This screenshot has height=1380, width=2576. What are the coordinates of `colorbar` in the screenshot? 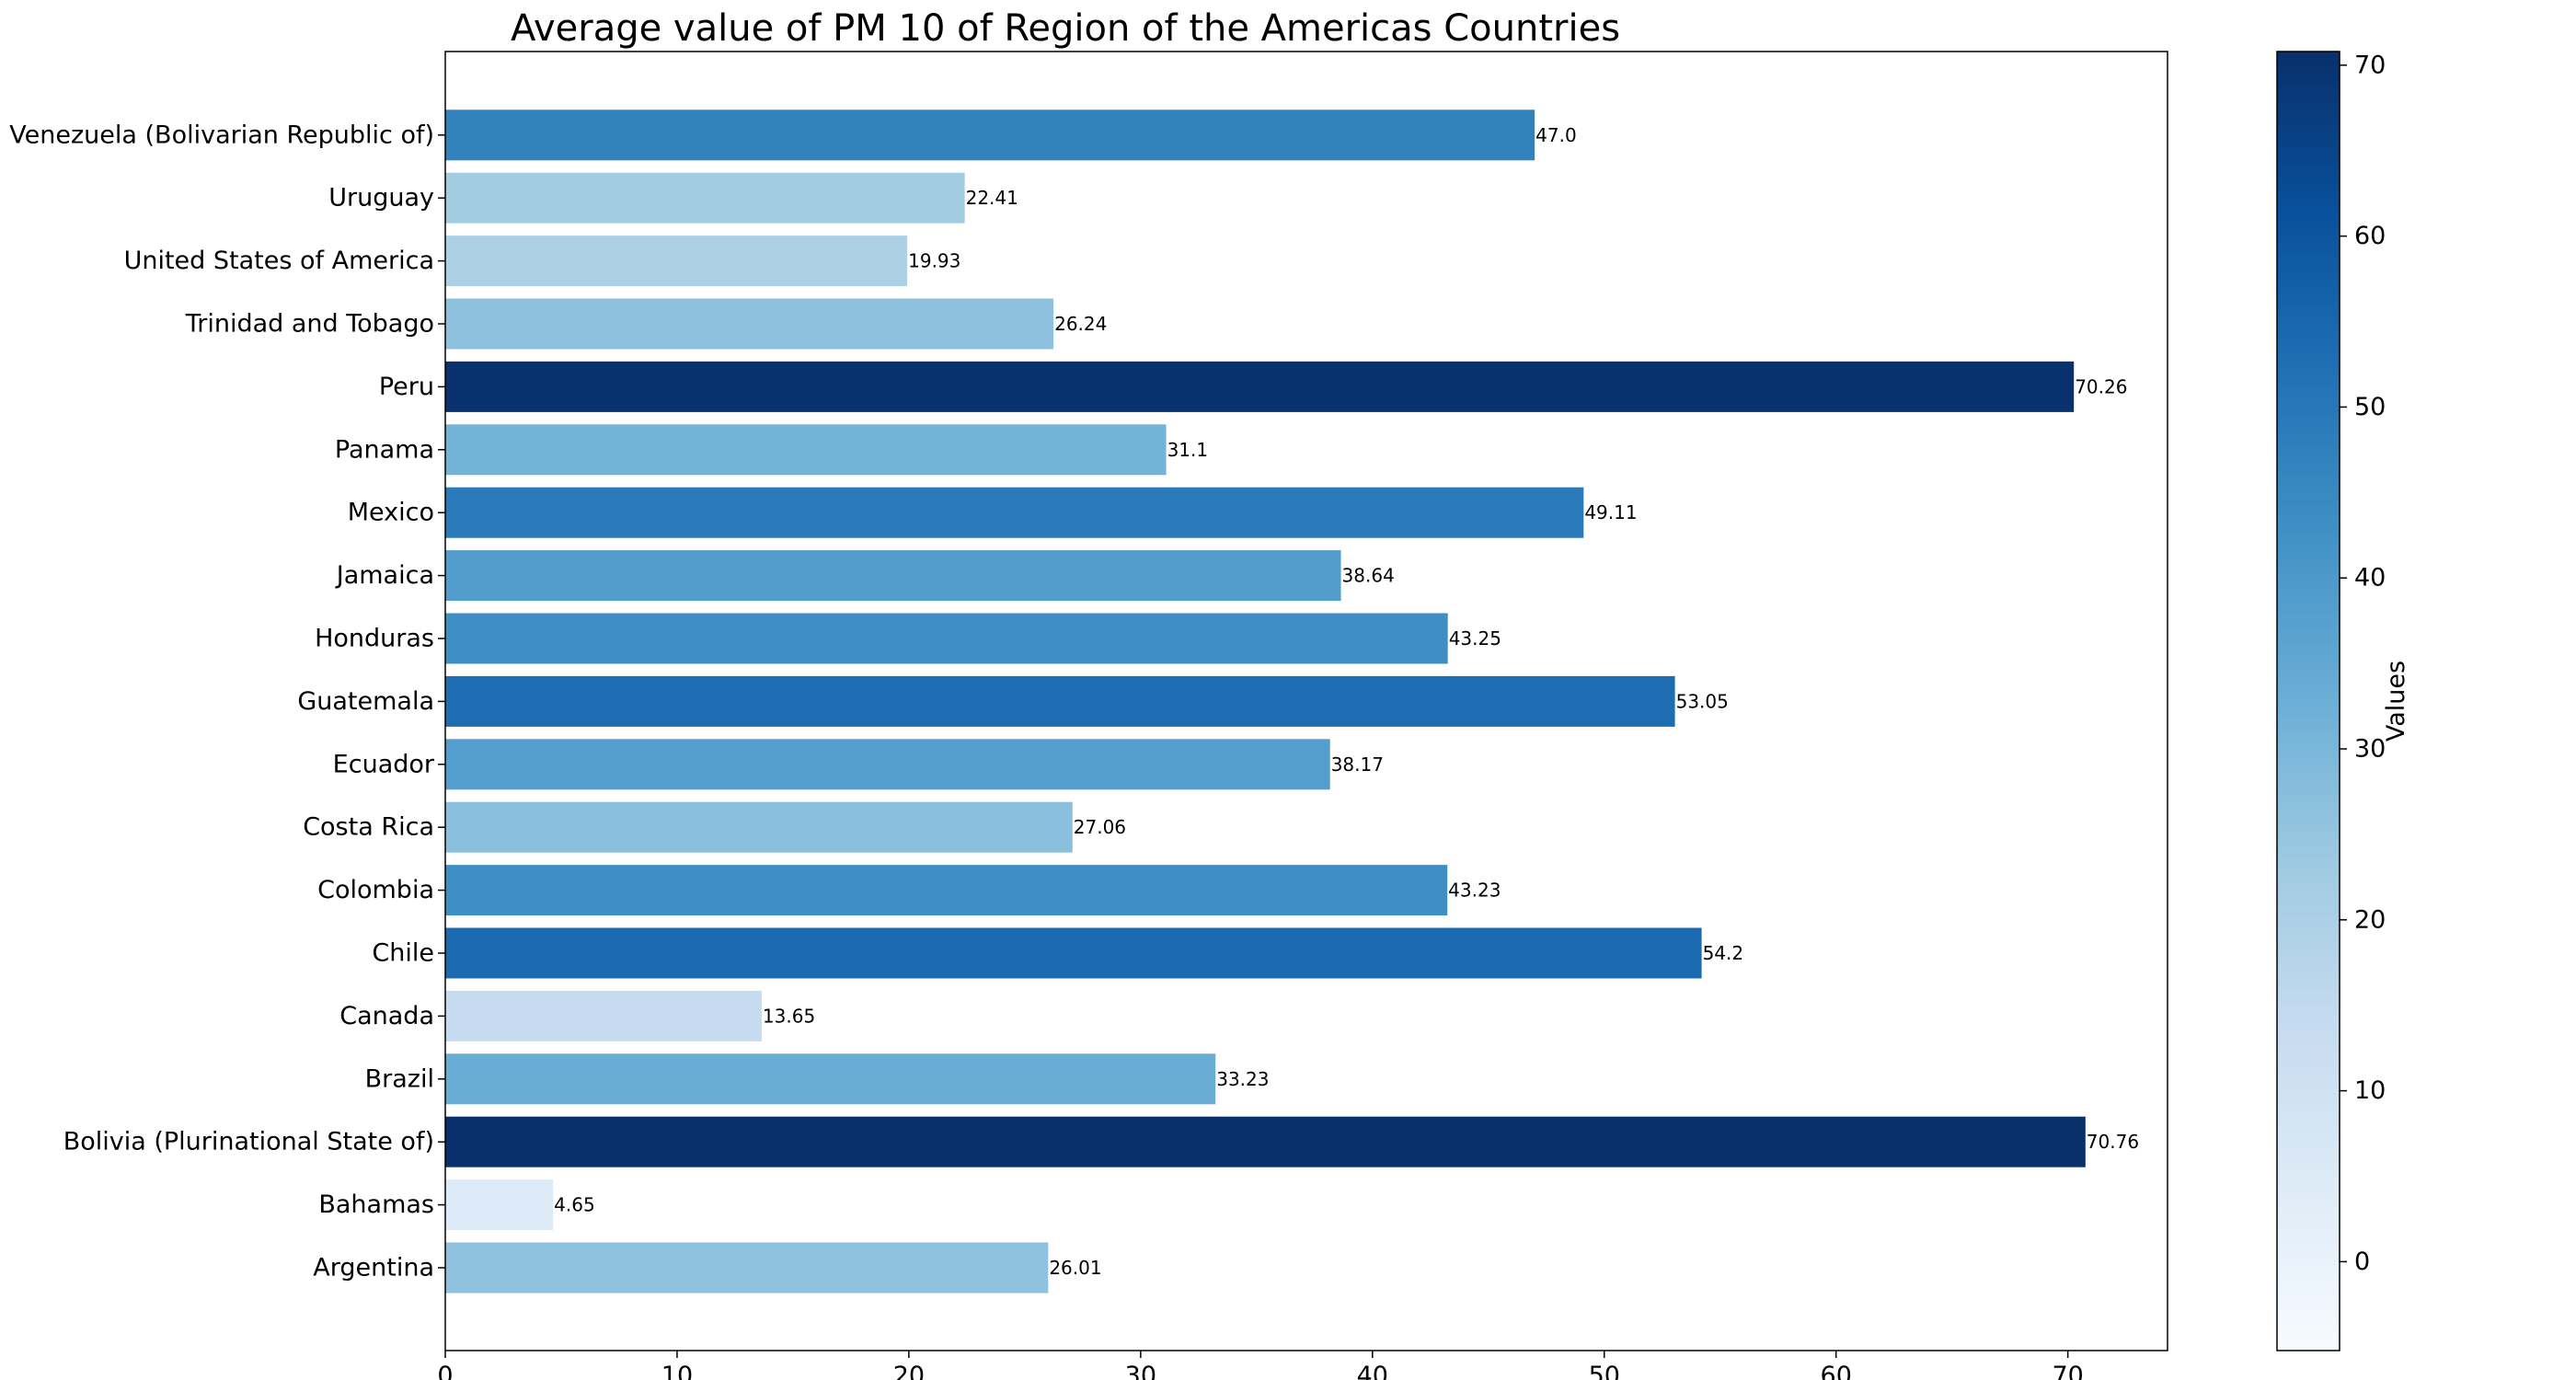 It's located at (2308, 701).